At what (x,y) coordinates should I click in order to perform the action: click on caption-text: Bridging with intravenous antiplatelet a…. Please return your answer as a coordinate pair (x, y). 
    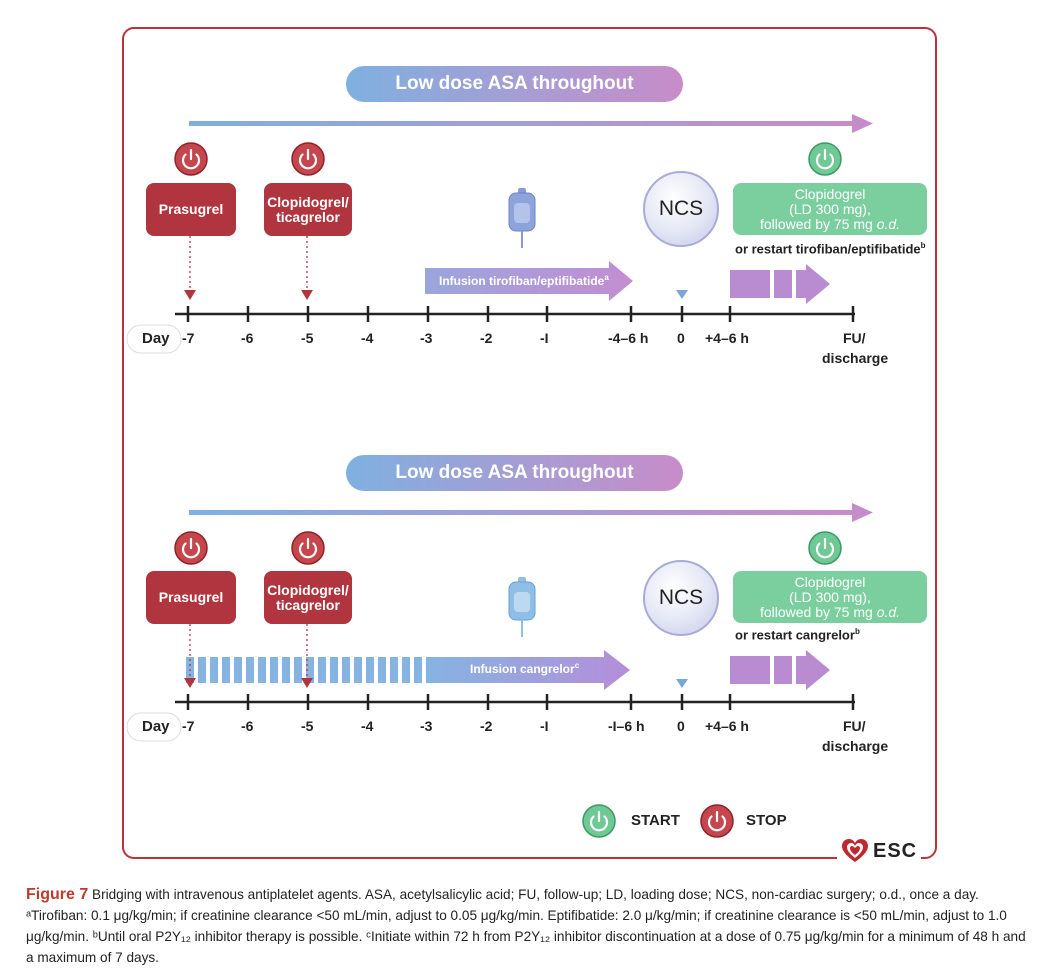
    Looking at the image, I should click on (526, 926).